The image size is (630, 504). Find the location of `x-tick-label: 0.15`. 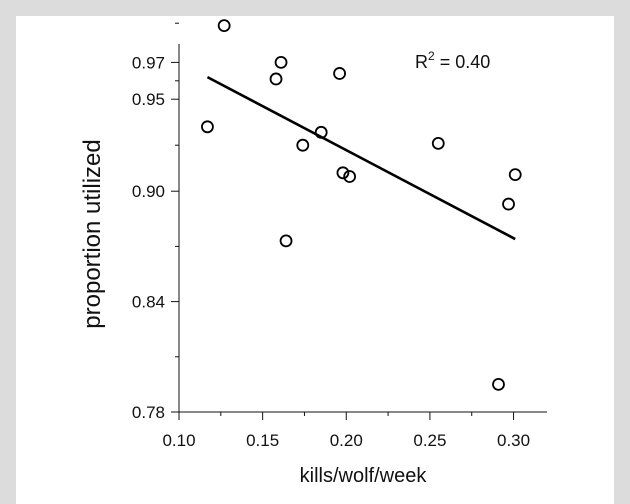

x-tick-label: 0.15 is located at coordinates (262, 440).